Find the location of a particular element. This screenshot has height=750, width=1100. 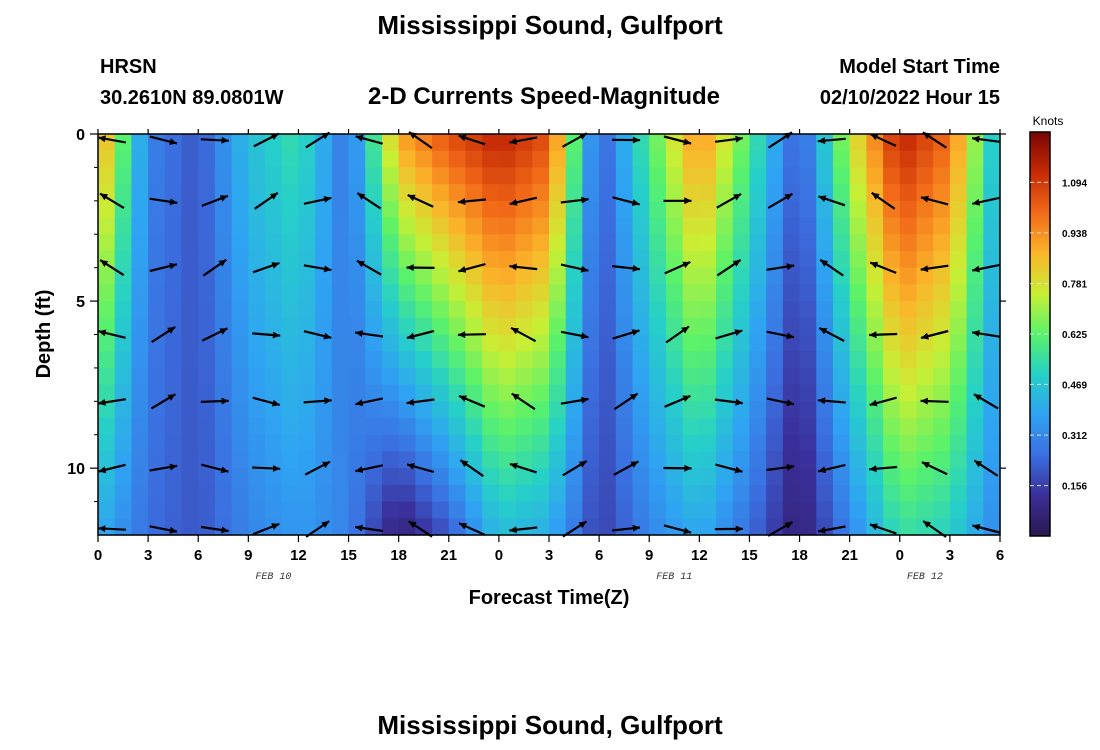

x-tick-label: 6 is located at coordinates (599, 555).